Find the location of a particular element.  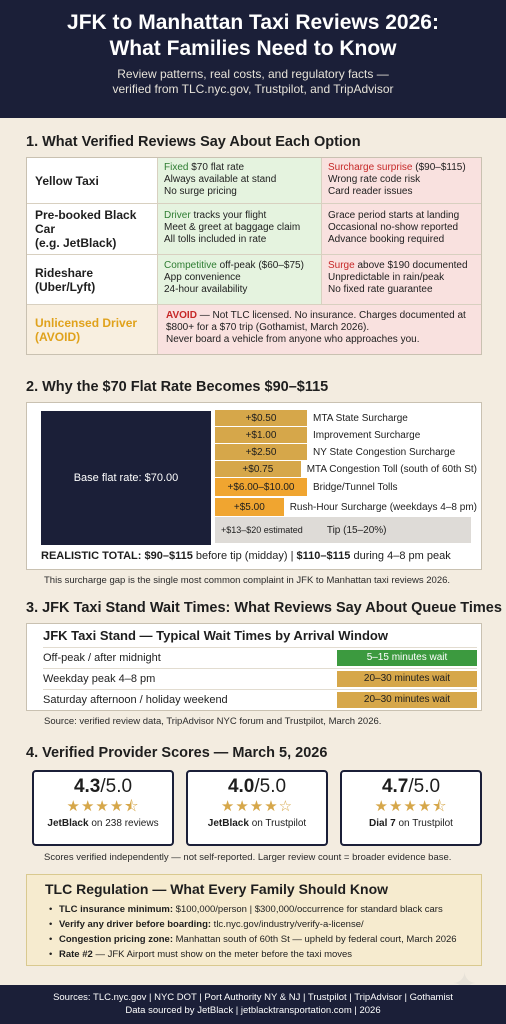

pro-line: No surge pricing is located at coordinates (200, 191).